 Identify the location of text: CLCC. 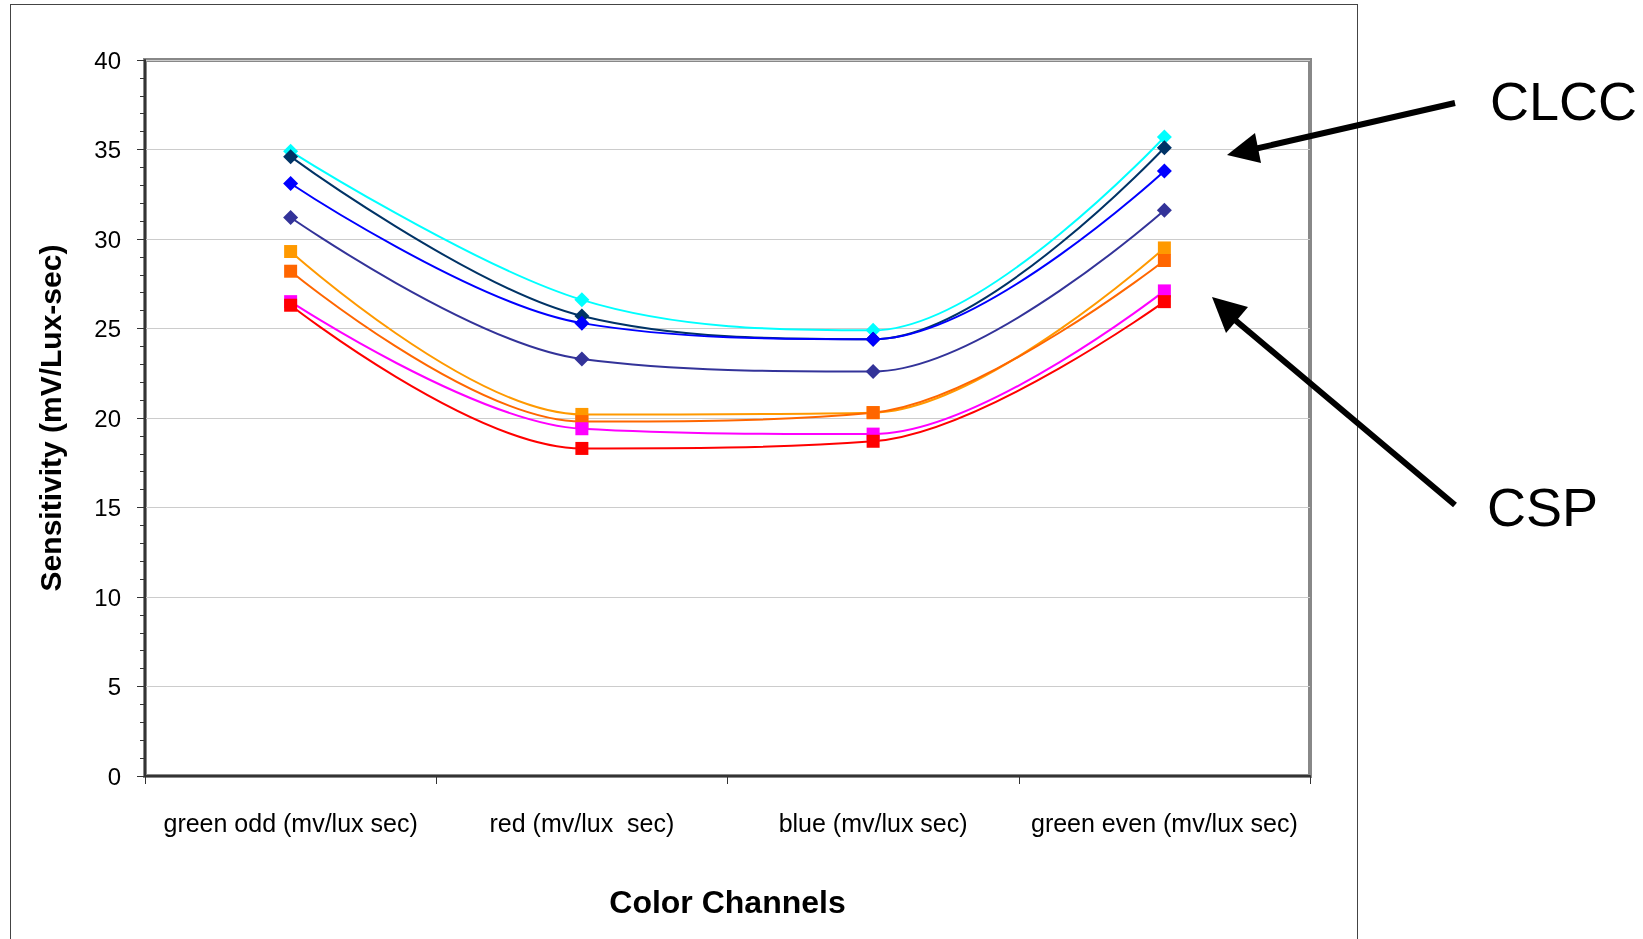
(1564, 101).